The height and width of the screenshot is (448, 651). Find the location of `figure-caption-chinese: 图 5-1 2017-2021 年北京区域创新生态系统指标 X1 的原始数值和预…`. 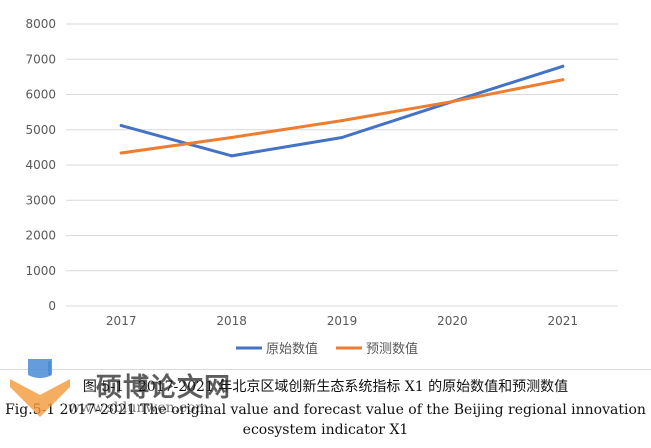

figure-caption-chinese: 图 5-1 2017-2021 年北京区域创新生态系统指标 X1 的原始数值和预… is located at coordinates (325, 387).